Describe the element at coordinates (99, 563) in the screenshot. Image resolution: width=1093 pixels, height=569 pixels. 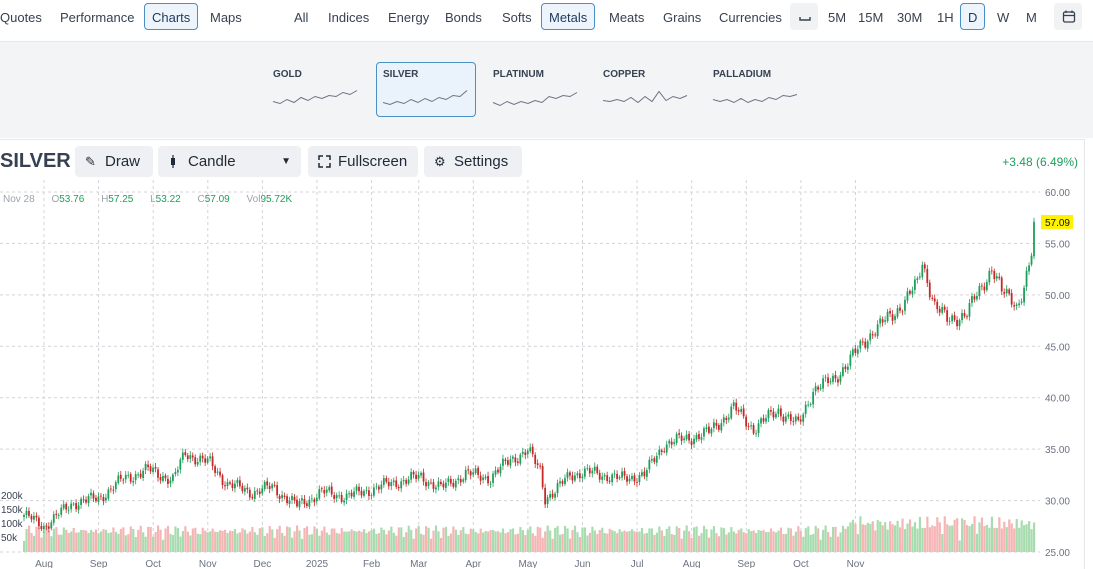
I see `x-tick-label: Sep` at that location.